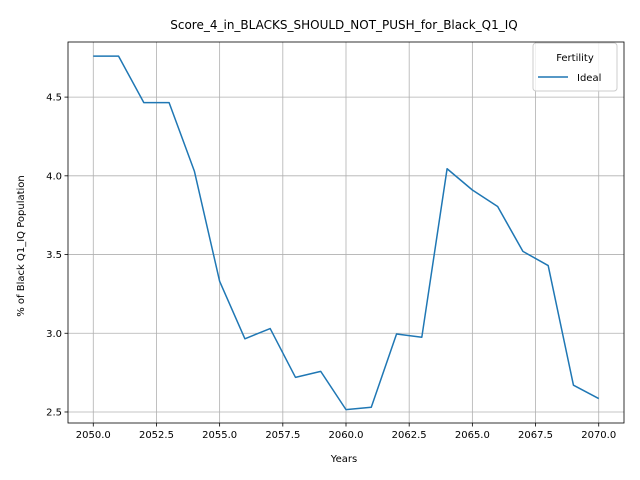  I want to click on x-tick-label: 2065.0, so click(472, 435).